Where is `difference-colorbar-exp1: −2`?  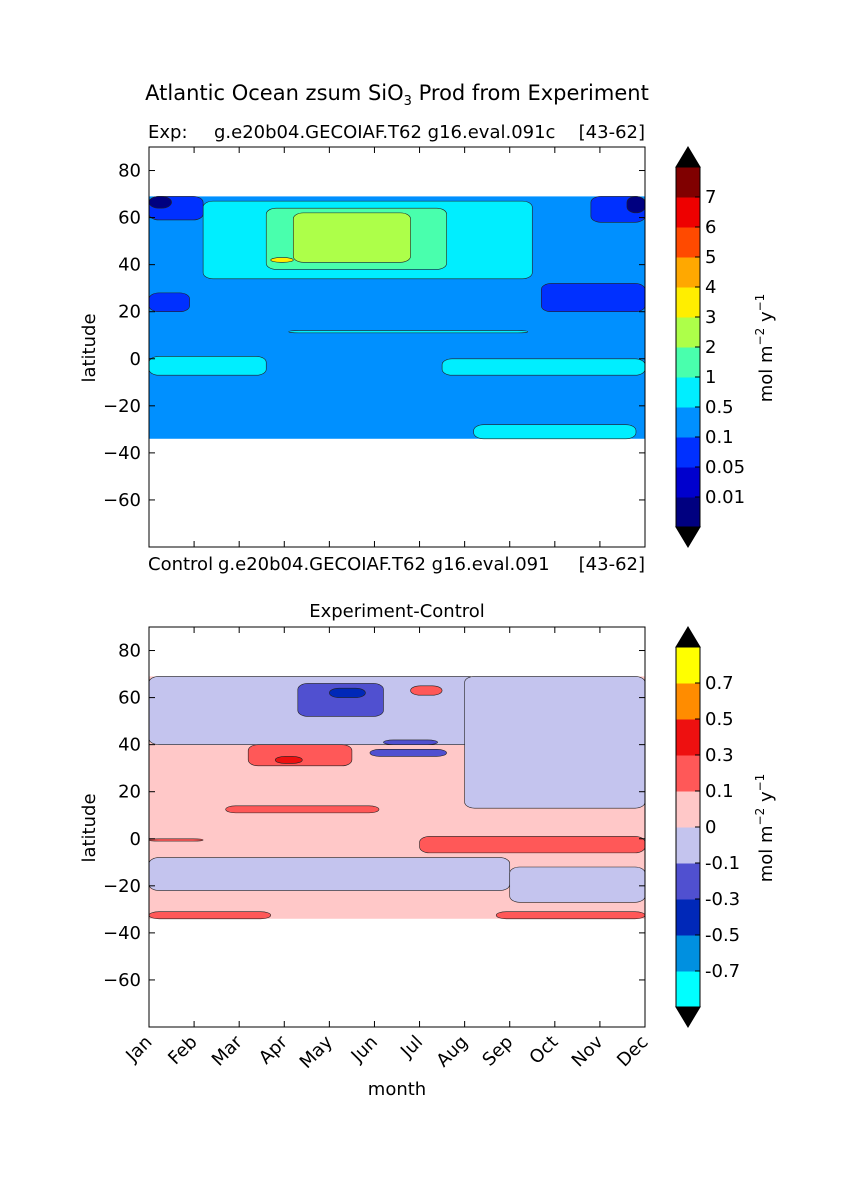
difference-colorbar-exp1: −2 is located at coordinates (760, 817).